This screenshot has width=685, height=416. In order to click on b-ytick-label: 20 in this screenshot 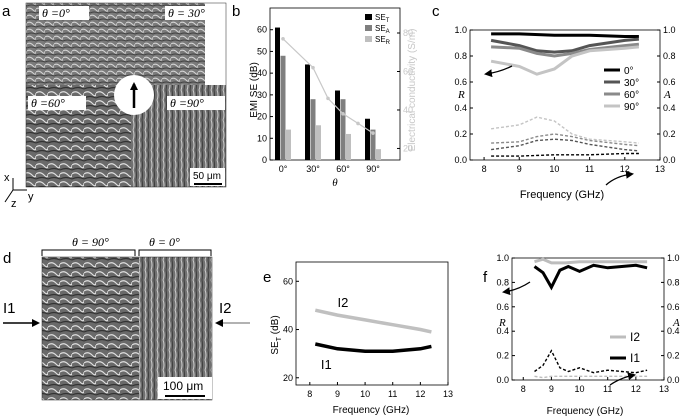, I will do `click(262, 117)`.